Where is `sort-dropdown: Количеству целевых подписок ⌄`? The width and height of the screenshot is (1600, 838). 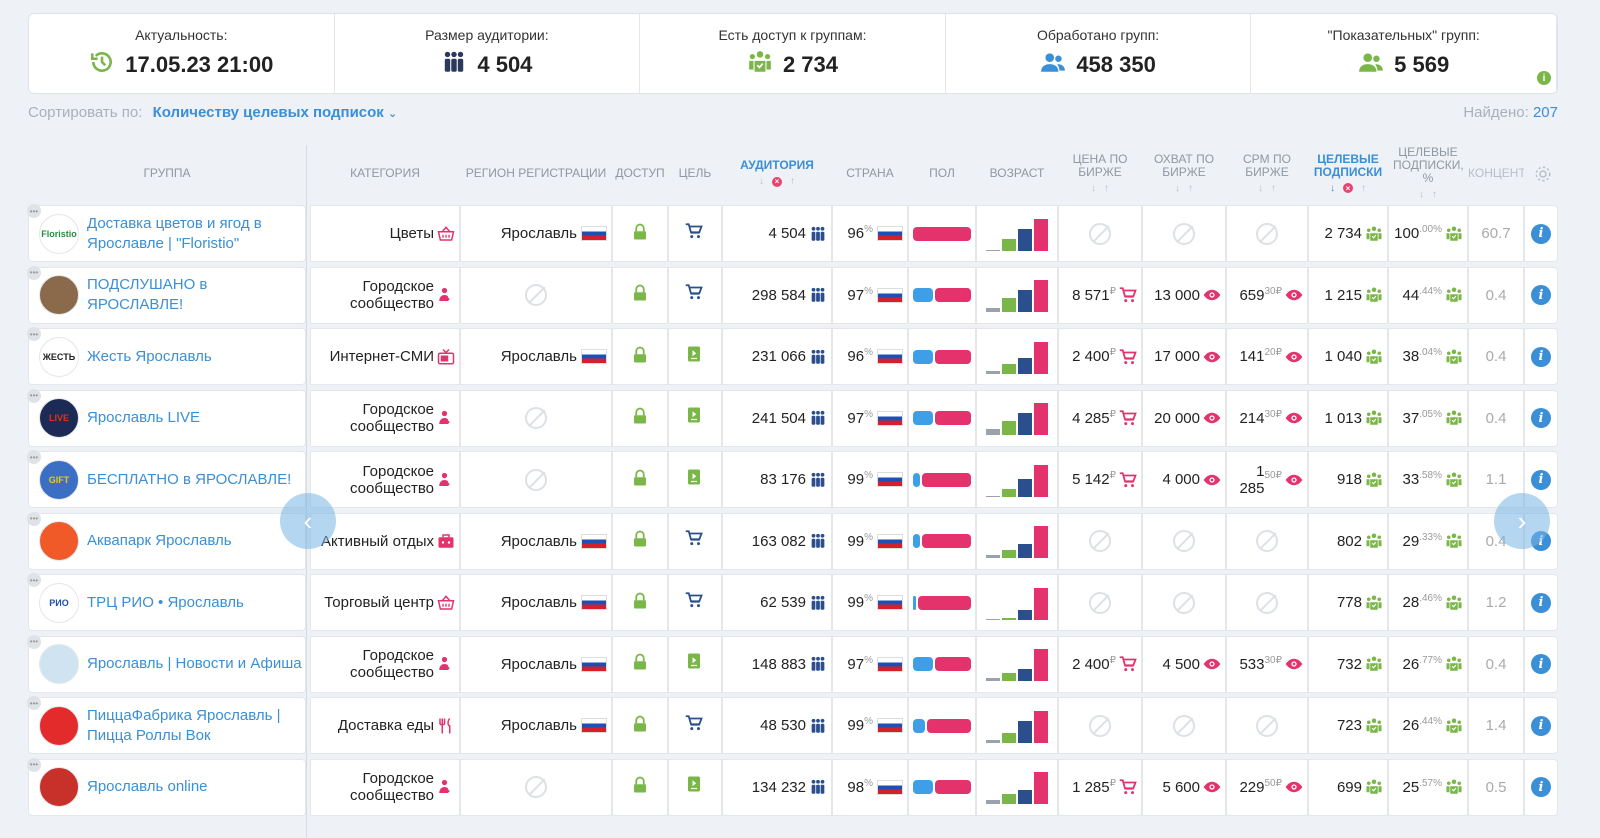 sort-dropdown: Количеству целевых подписок ⌄ is located at coordinates (275, 112).